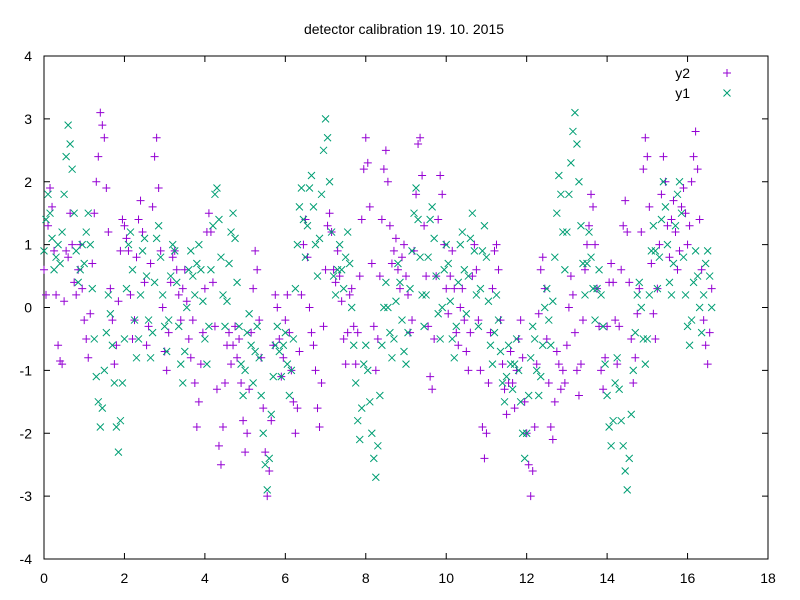 The height and width of the screenshot is (600, 800). I want to click on x-tick-label: 14, so click(607, 578).